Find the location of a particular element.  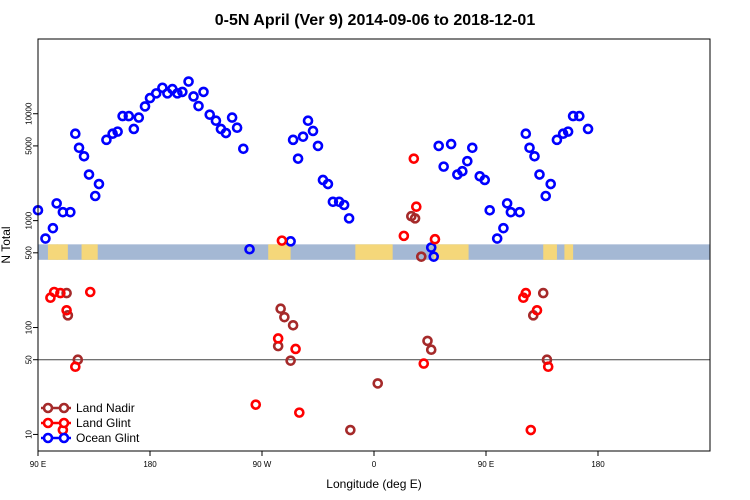

x-tick-label: 90 W is located at coordinates (262, 464).